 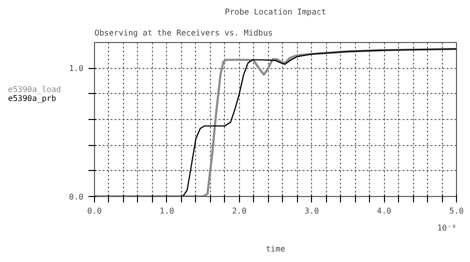 I want to click on chart-title: Probe Location Impact, so click(x=275, y=12).